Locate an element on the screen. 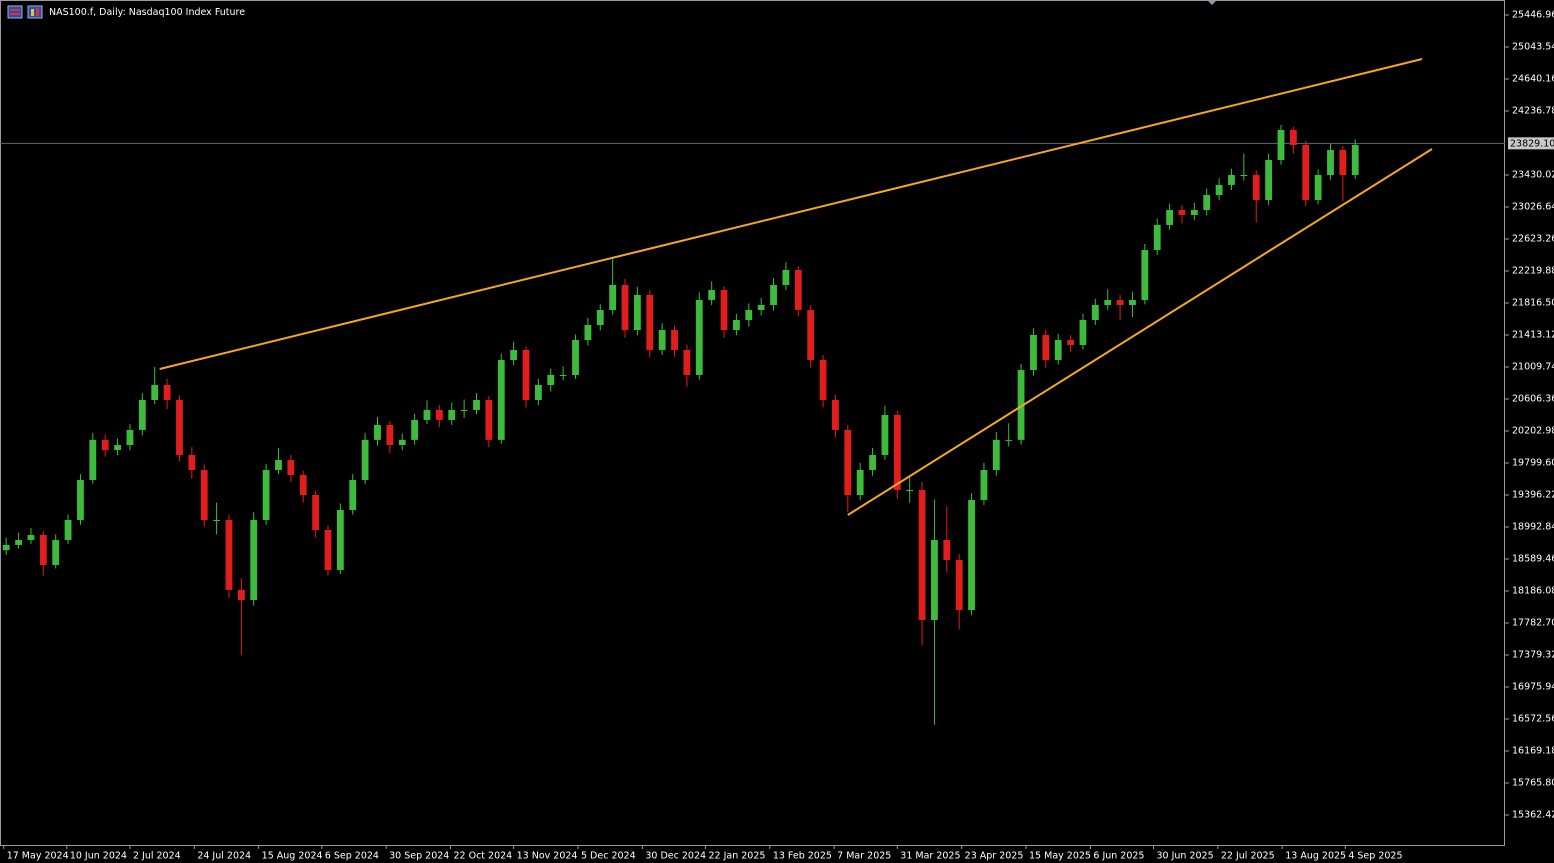 The width and height of the screenshot is (1554, 863). y-tick-label: 15362.42 is located at coordinates (1533, 814).